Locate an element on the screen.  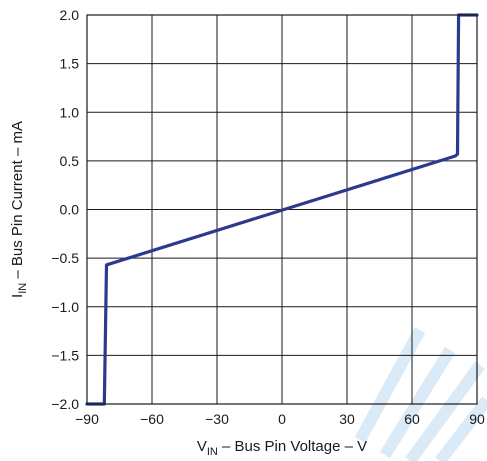
y-tick-label: −1.0 is located at coordinates (65, 307).